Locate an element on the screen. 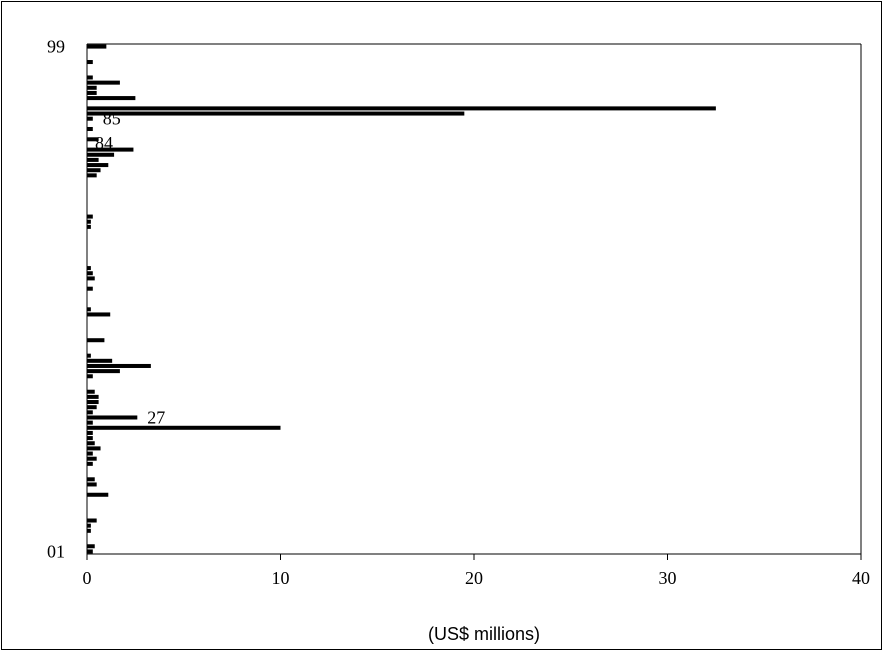 This screenshot has width=885, height=652. x-tick-label-30: 30 is located at coordinates (668, 578).